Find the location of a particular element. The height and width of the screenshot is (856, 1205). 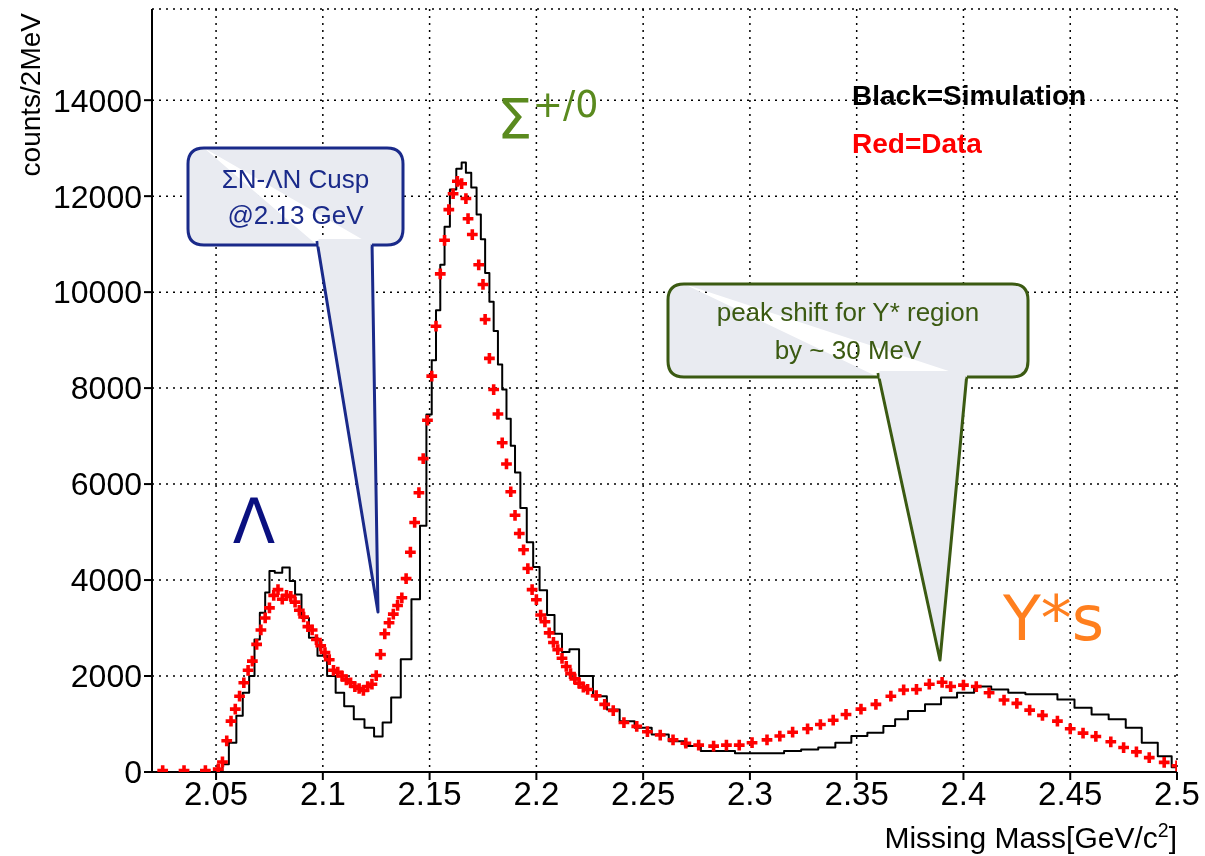

x-tick-label: 2.35 is located at coordinates (856, 794).